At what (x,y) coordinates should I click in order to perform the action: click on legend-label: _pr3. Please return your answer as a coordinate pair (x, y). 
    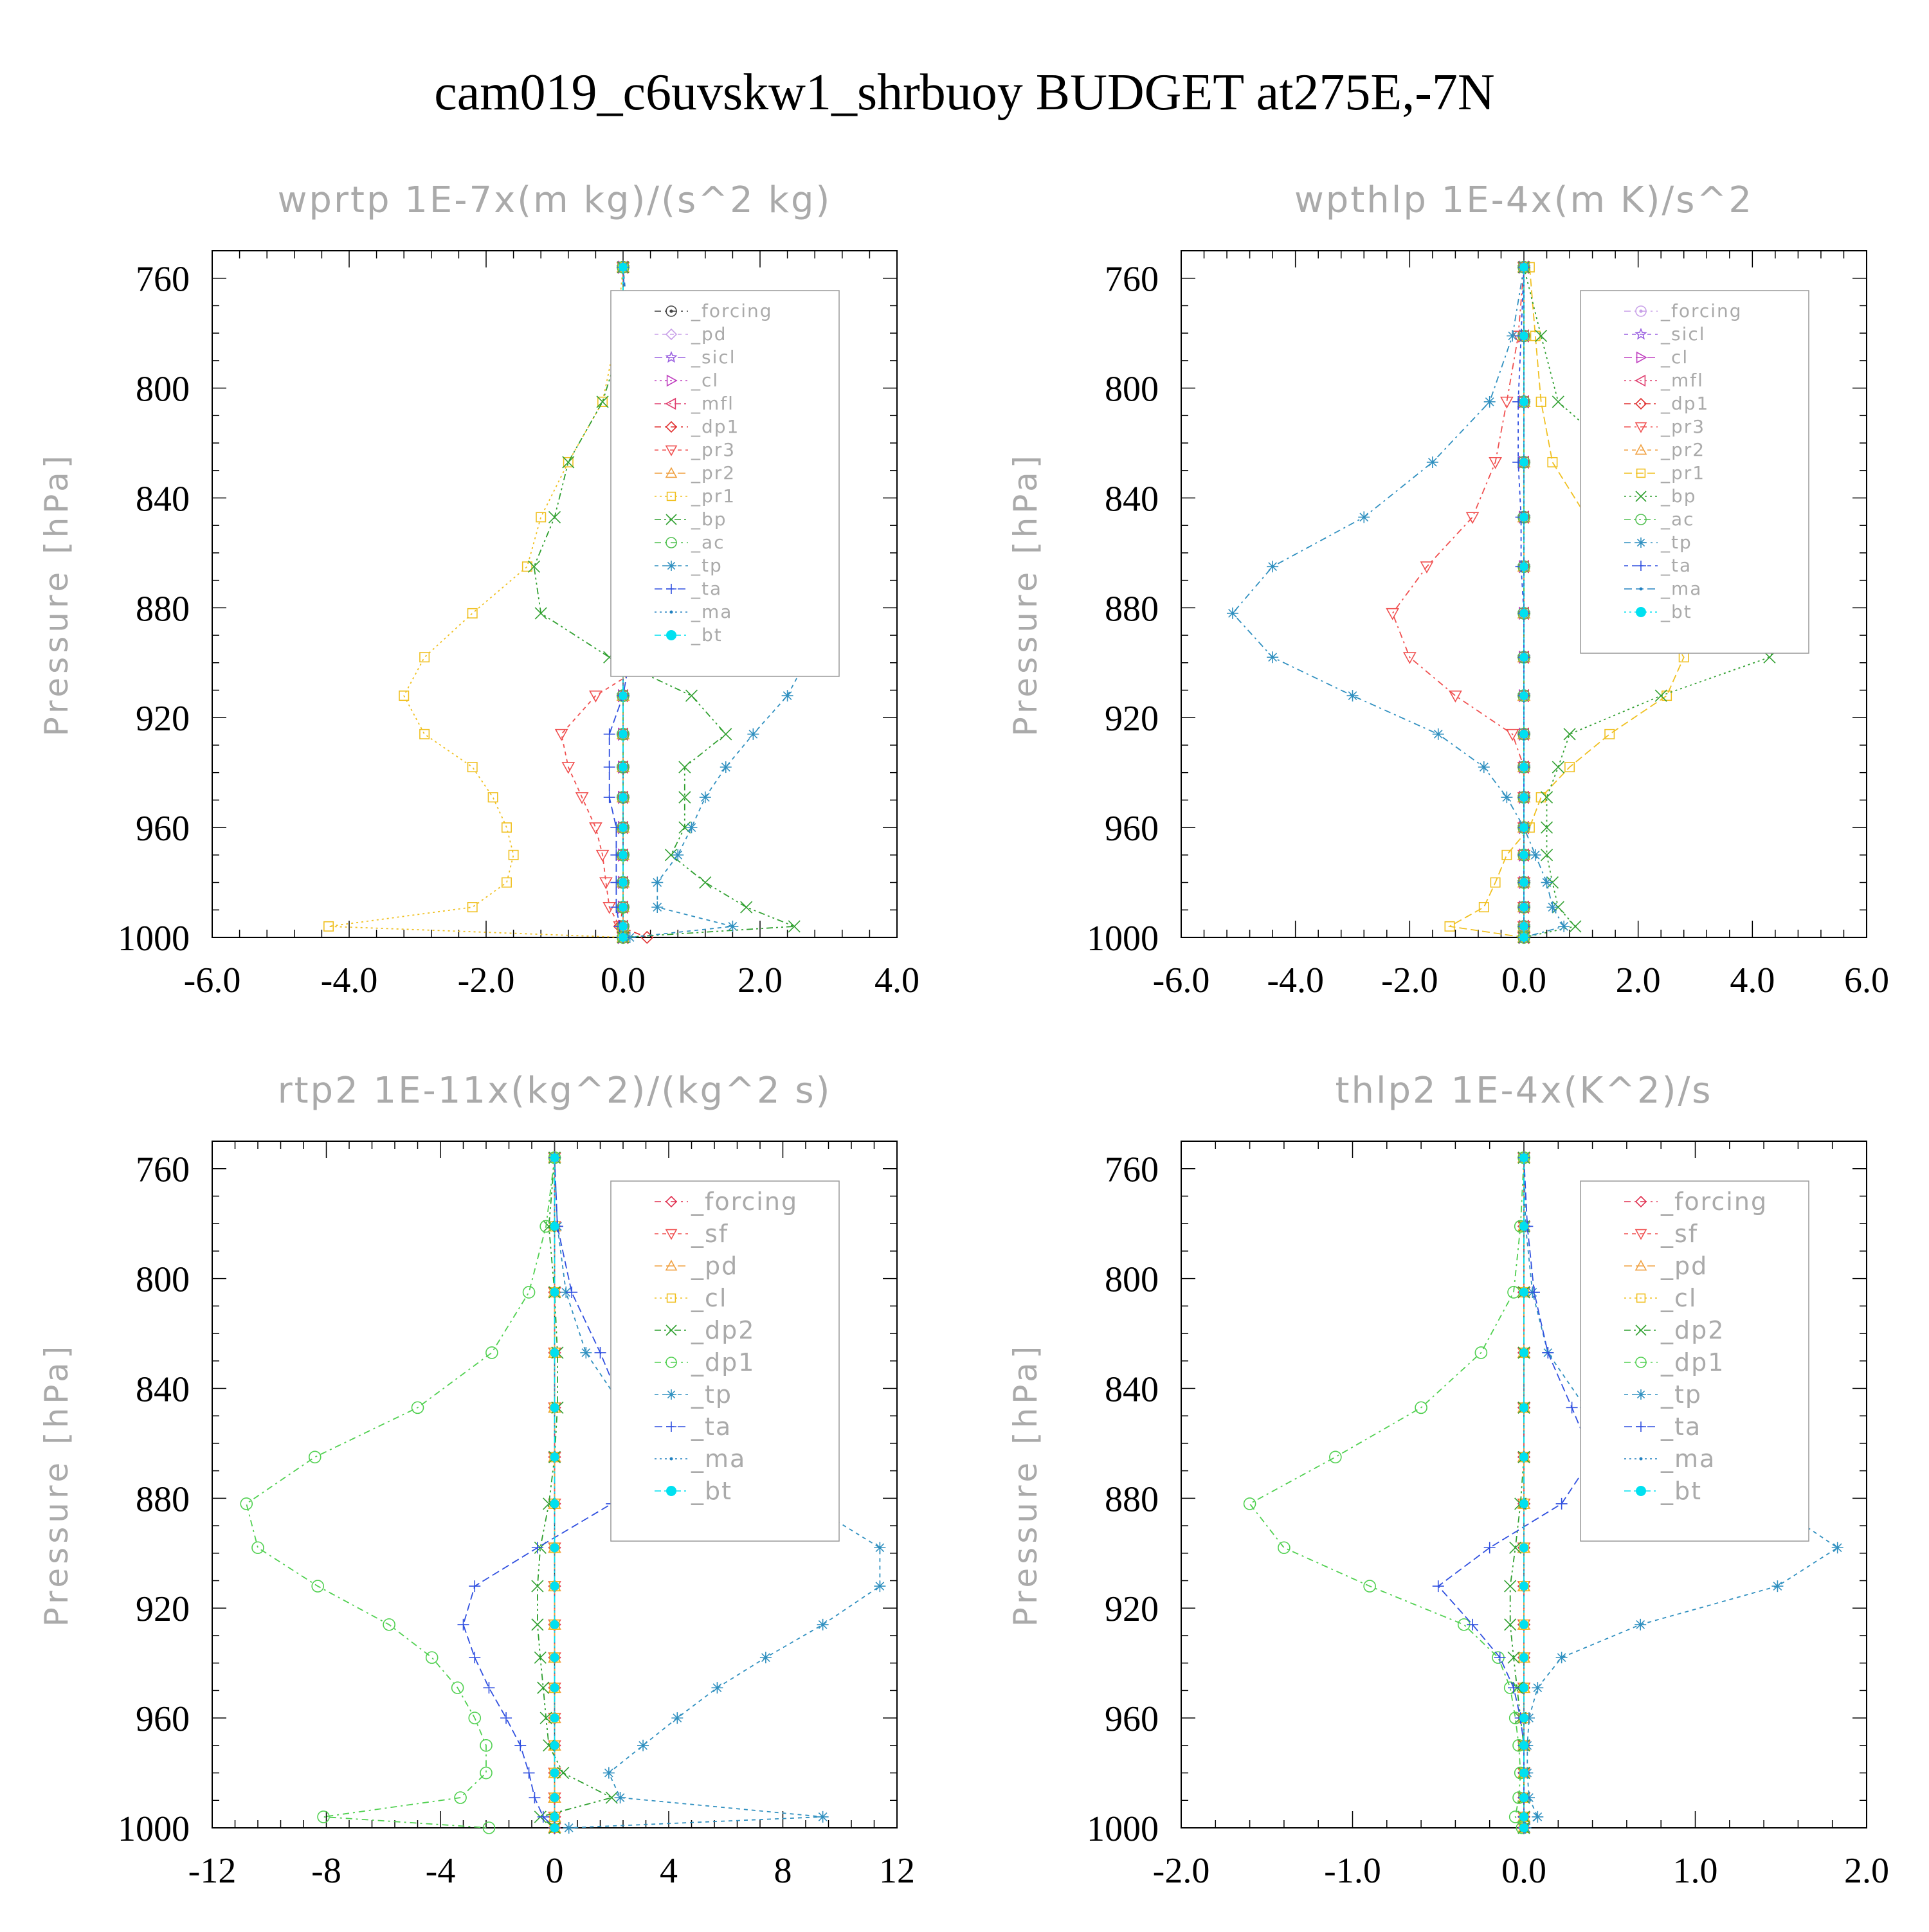
    Looking at the image, I should click on (713, 449).